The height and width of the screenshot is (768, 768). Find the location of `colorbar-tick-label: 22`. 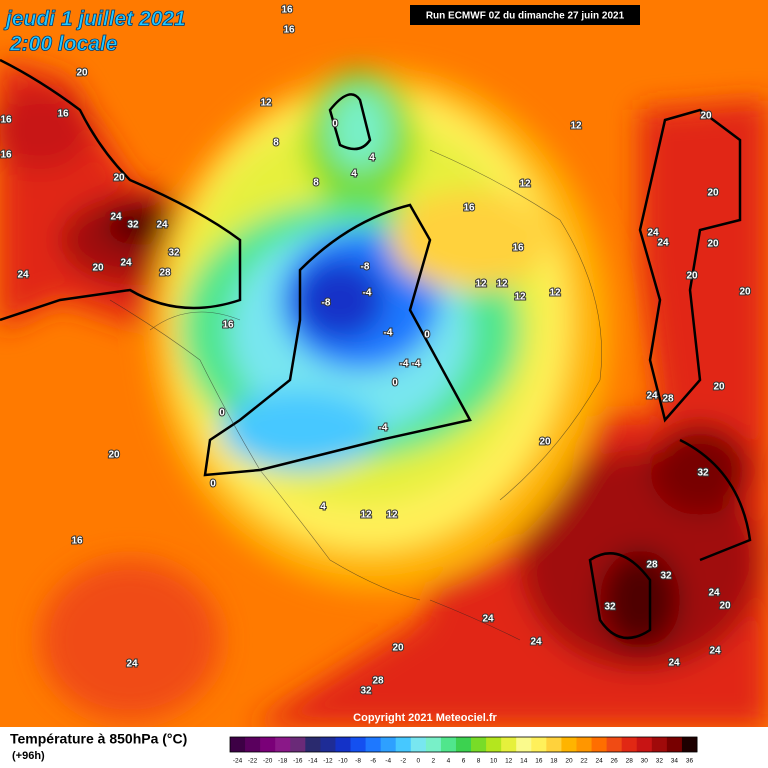

colorbar-tick-label: 22 is located at coordinates (584, 761).